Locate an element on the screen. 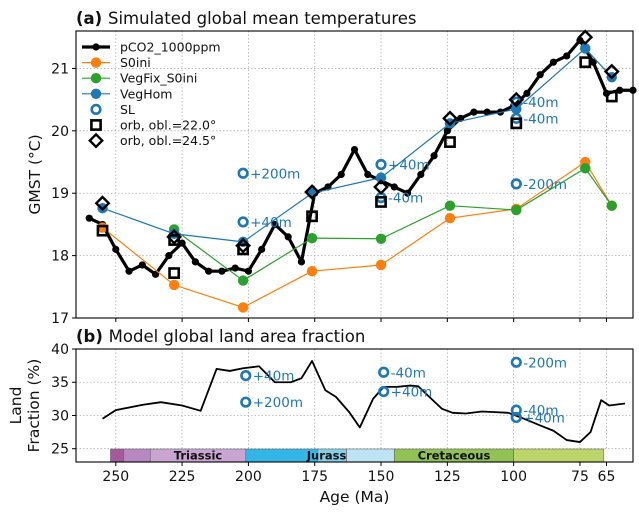 This screenshot has width=639, height=514. annotation-label: -40m is located at coordinates (540, 411).